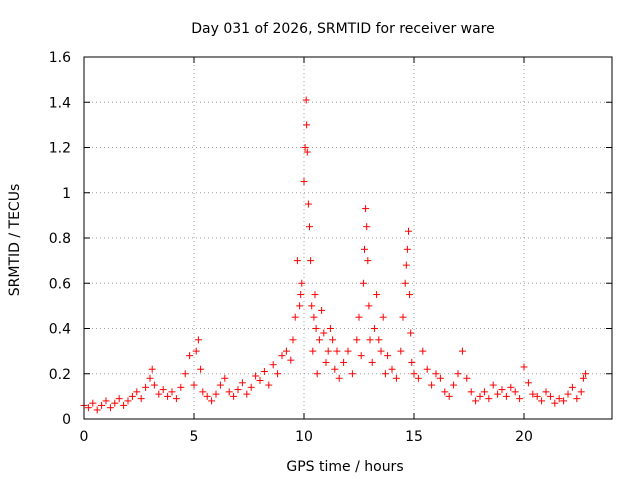 The height and width of the screenshot is (480, 640). Describe the element at coordinates (414, 437) in the screenshot. I see `x-tick-label: 15` at that location.